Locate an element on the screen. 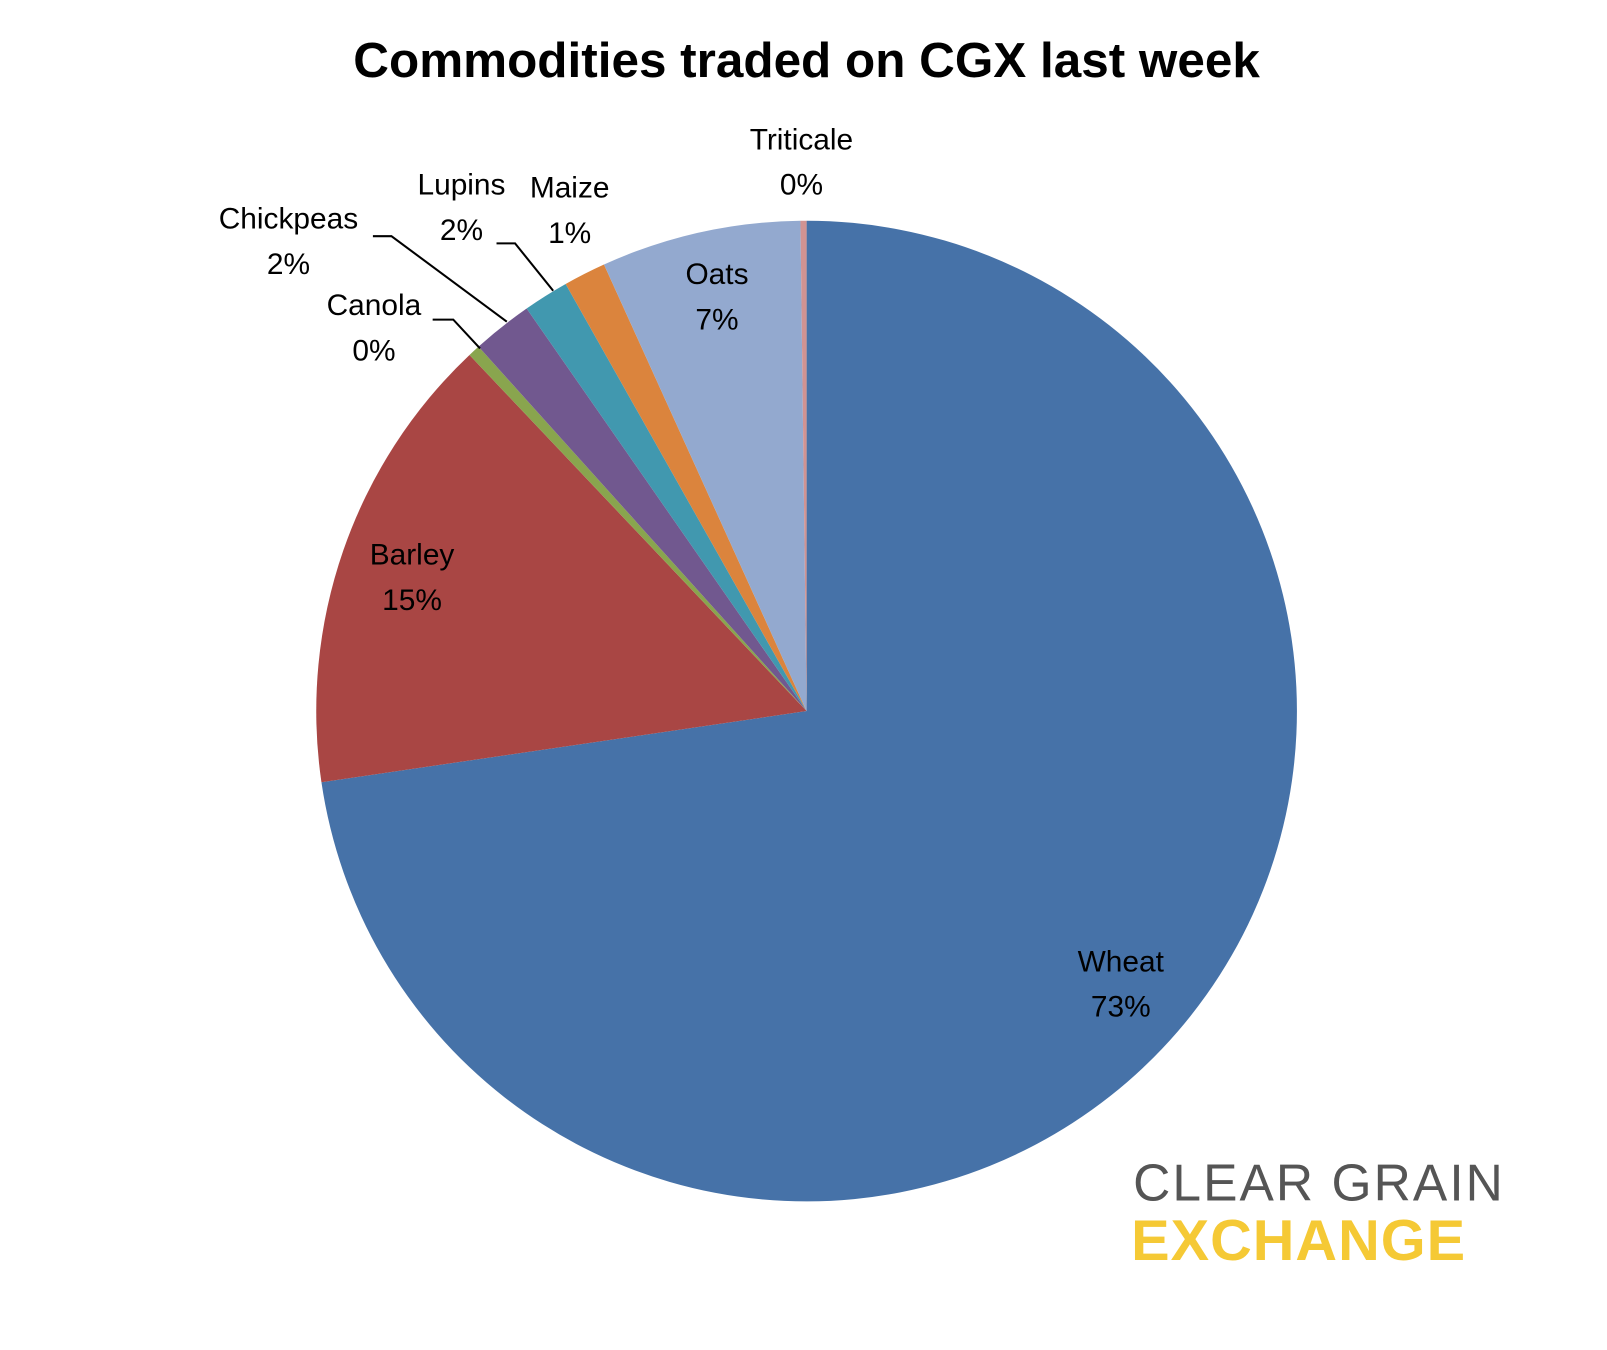  slice-value-label: 73% is located at coordinates (1121, 1007).